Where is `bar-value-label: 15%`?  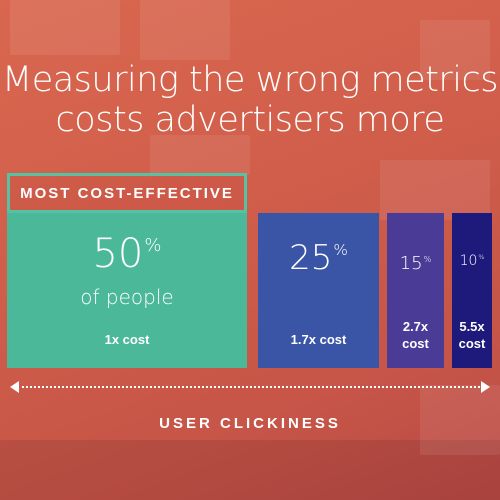 bar-value-label: 15% is located at coordinates (415, 263).